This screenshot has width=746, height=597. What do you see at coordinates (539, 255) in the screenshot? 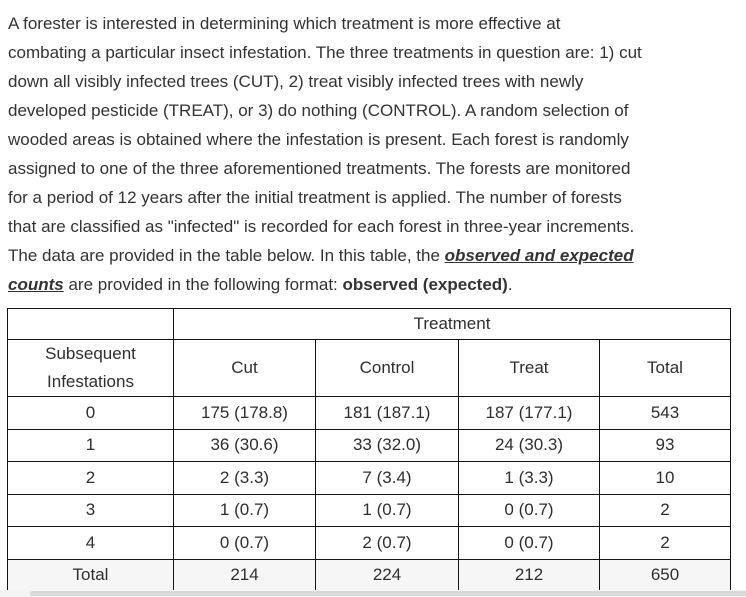
I see `emphasized-text-segment: observed and expected` at bounding box center [539, 255].